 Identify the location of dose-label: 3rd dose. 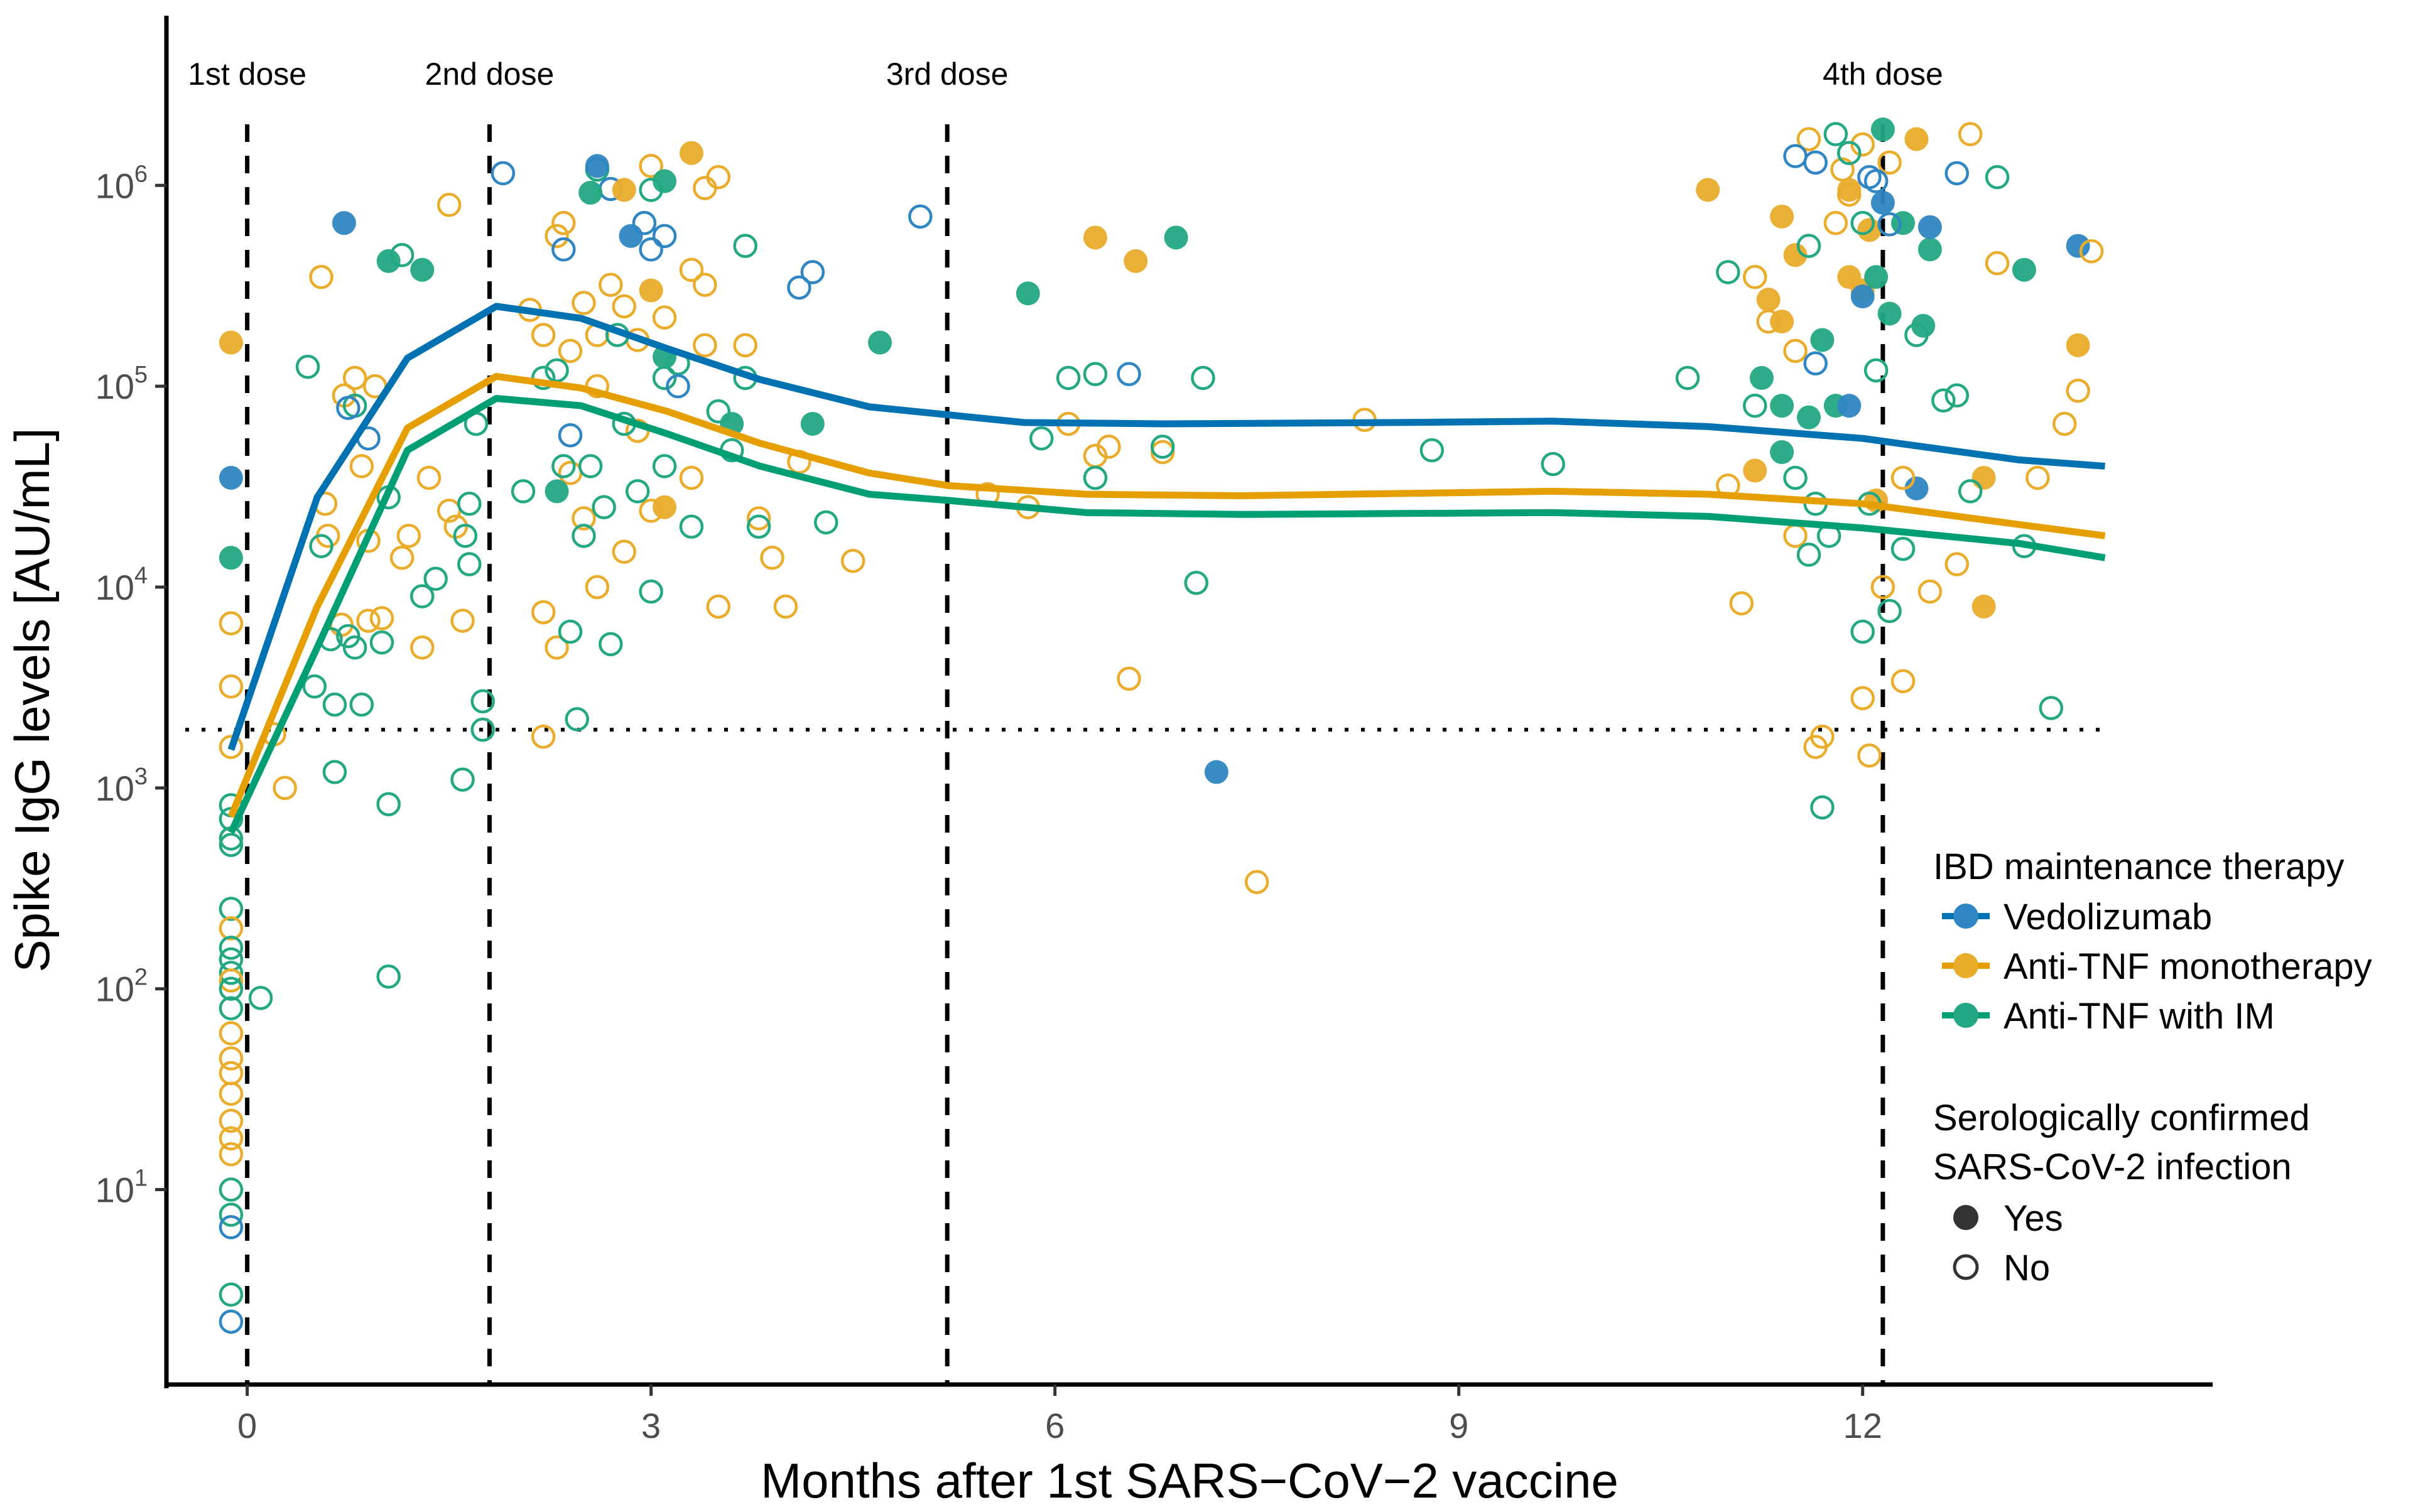
(948, 74).